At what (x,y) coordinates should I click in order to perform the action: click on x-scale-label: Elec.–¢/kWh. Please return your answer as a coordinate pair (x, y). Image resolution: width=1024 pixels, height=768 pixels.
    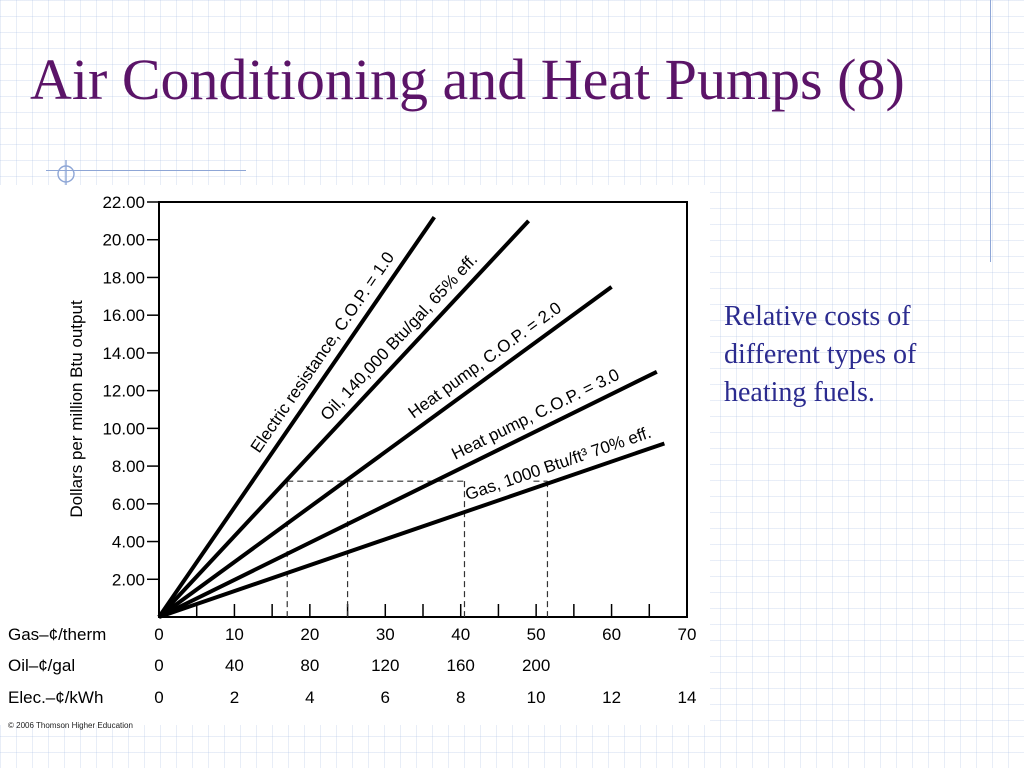
    Looking at the image, I should click on (55, 697).